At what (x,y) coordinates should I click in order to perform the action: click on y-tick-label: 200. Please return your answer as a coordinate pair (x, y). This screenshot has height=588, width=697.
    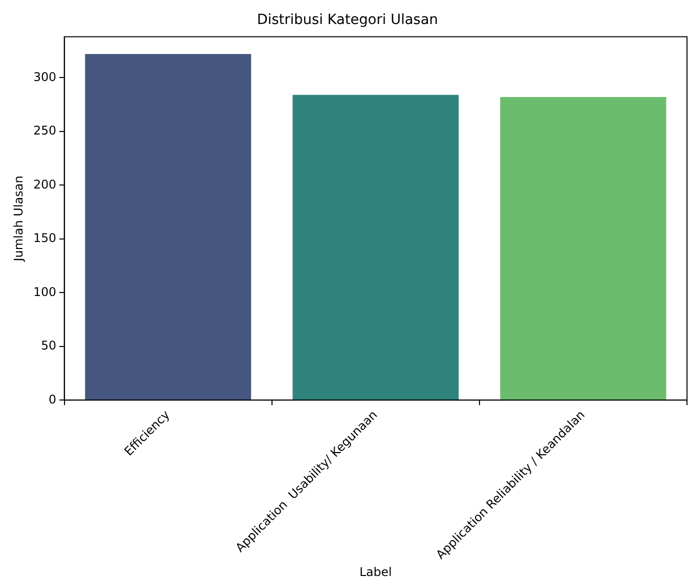
    Looking at the image, I should click on (44, 184).